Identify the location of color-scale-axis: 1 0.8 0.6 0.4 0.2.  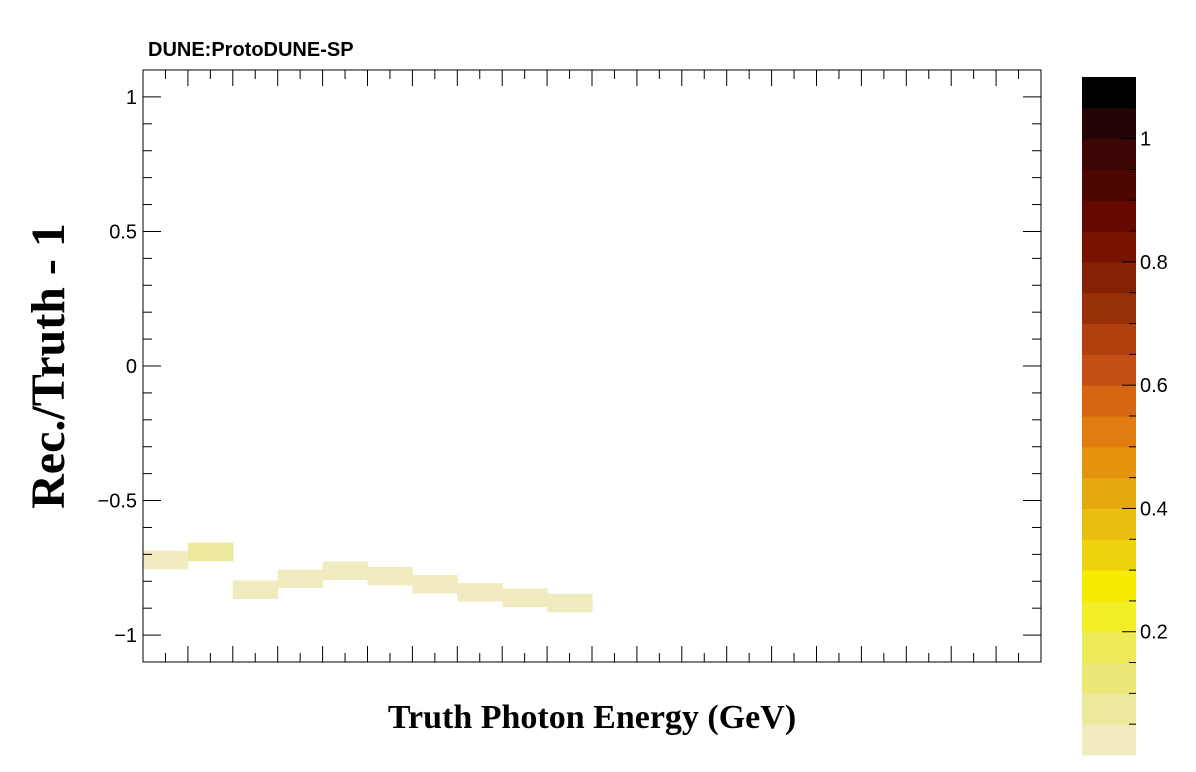
(1145, 416).